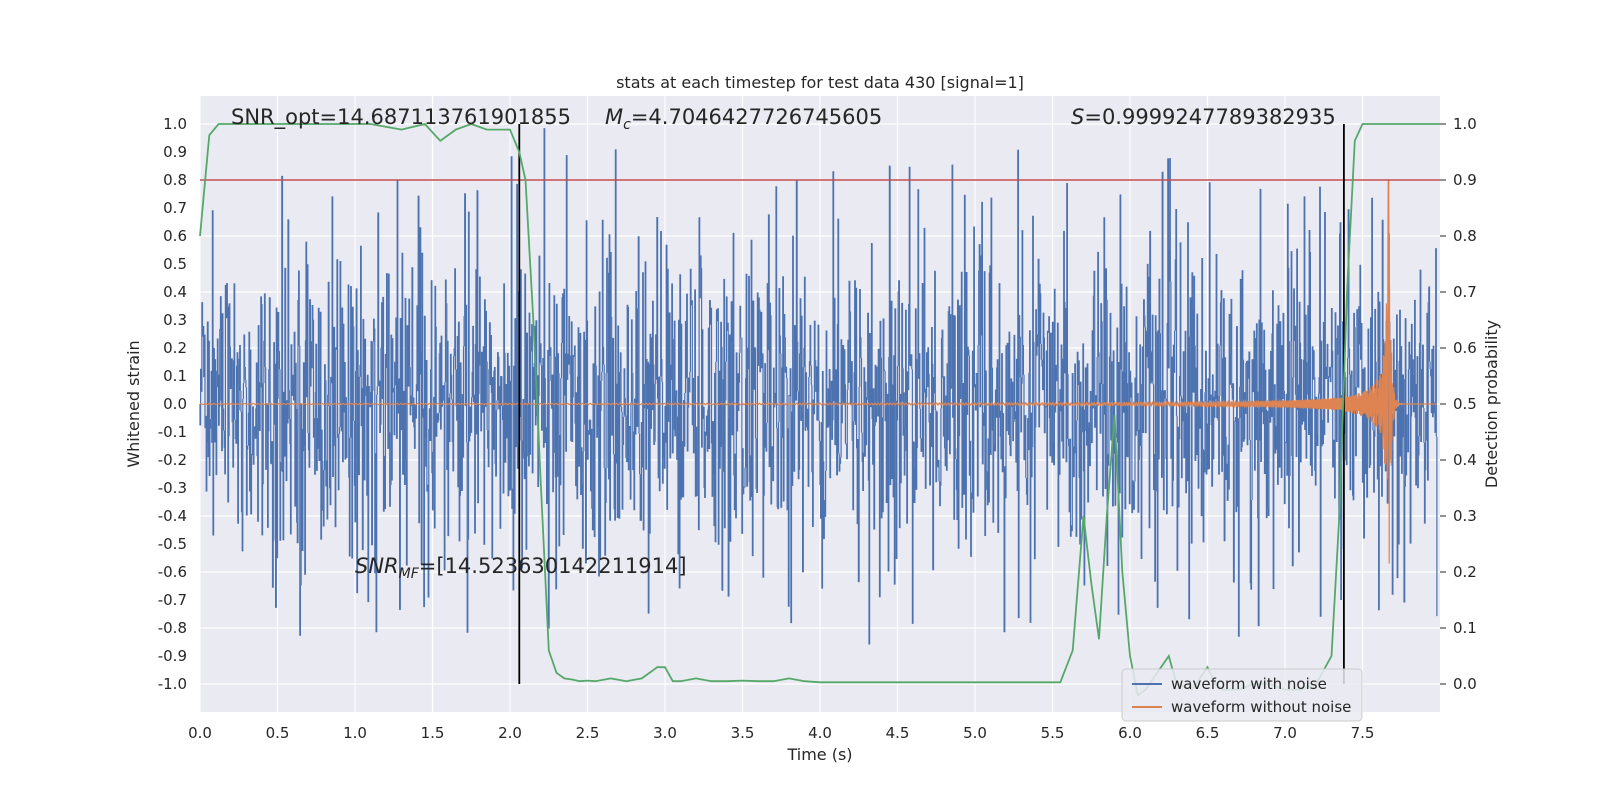 This screenshot has height=800, width=1600. What do you see at coordinates (665, 733) in the screenshot?
I see `x-tick-label: 3.0` at bounding box center [665, 733].